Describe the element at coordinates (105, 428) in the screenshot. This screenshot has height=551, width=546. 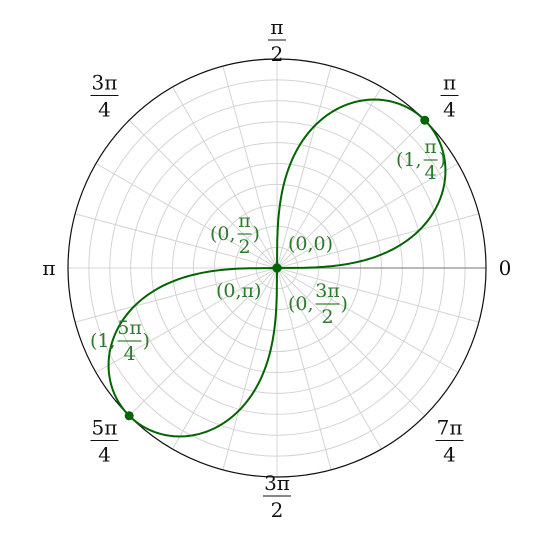
I see `angle-label-numerator: 5π` at that location.